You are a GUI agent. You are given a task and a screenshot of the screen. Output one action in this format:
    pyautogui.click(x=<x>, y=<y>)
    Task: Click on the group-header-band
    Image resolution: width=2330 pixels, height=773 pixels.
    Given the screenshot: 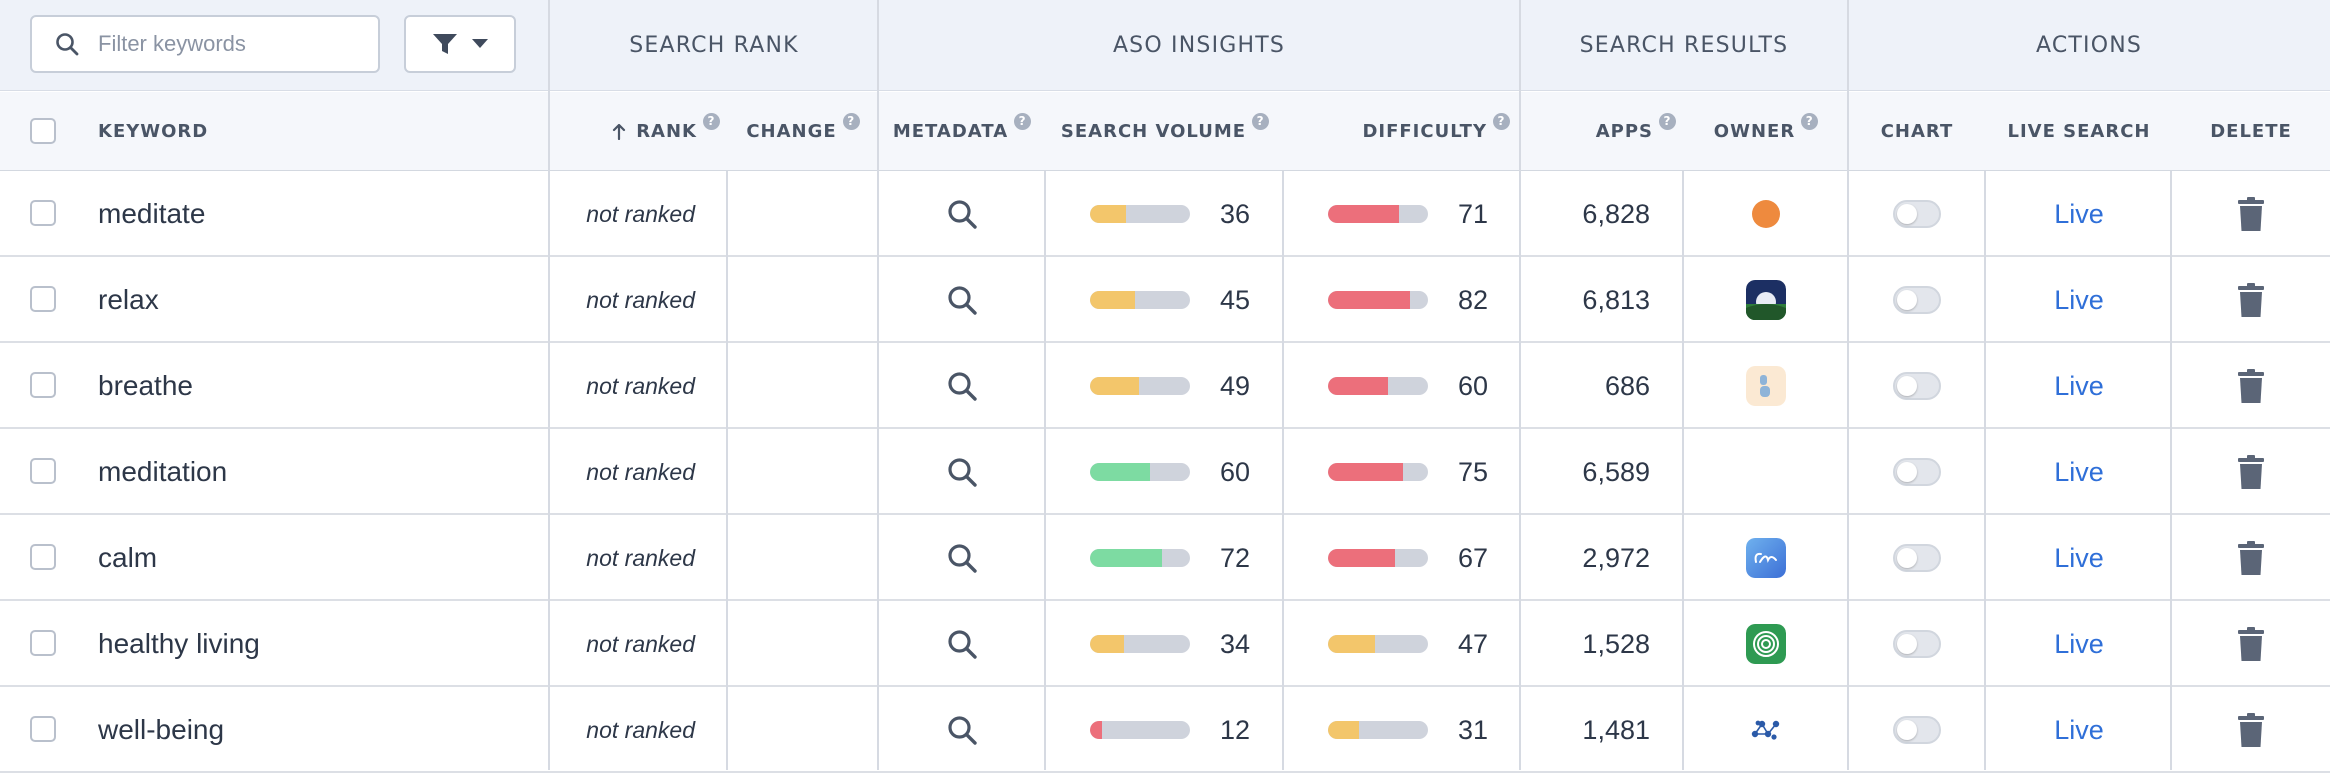 What is the action you would take?
    pyautogui.click(x=1165, y=45)
    